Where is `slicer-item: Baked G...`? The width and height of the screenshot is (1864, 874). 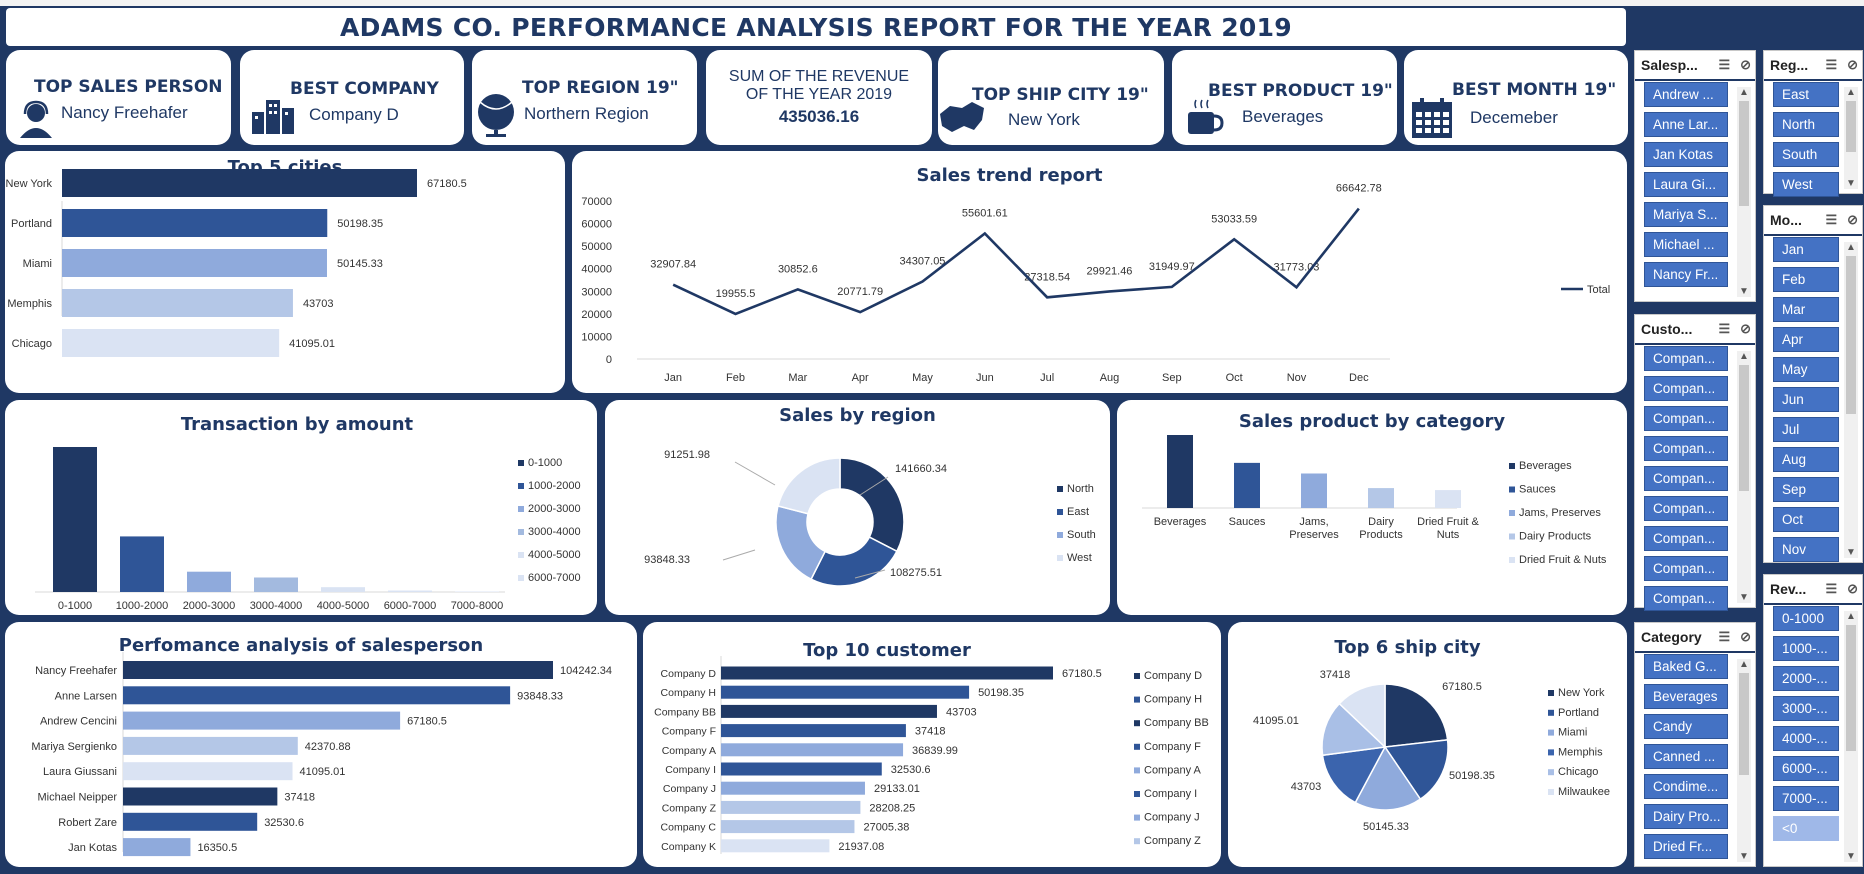 slicer-item: Baked G... is located at coordinates (1686, 666).